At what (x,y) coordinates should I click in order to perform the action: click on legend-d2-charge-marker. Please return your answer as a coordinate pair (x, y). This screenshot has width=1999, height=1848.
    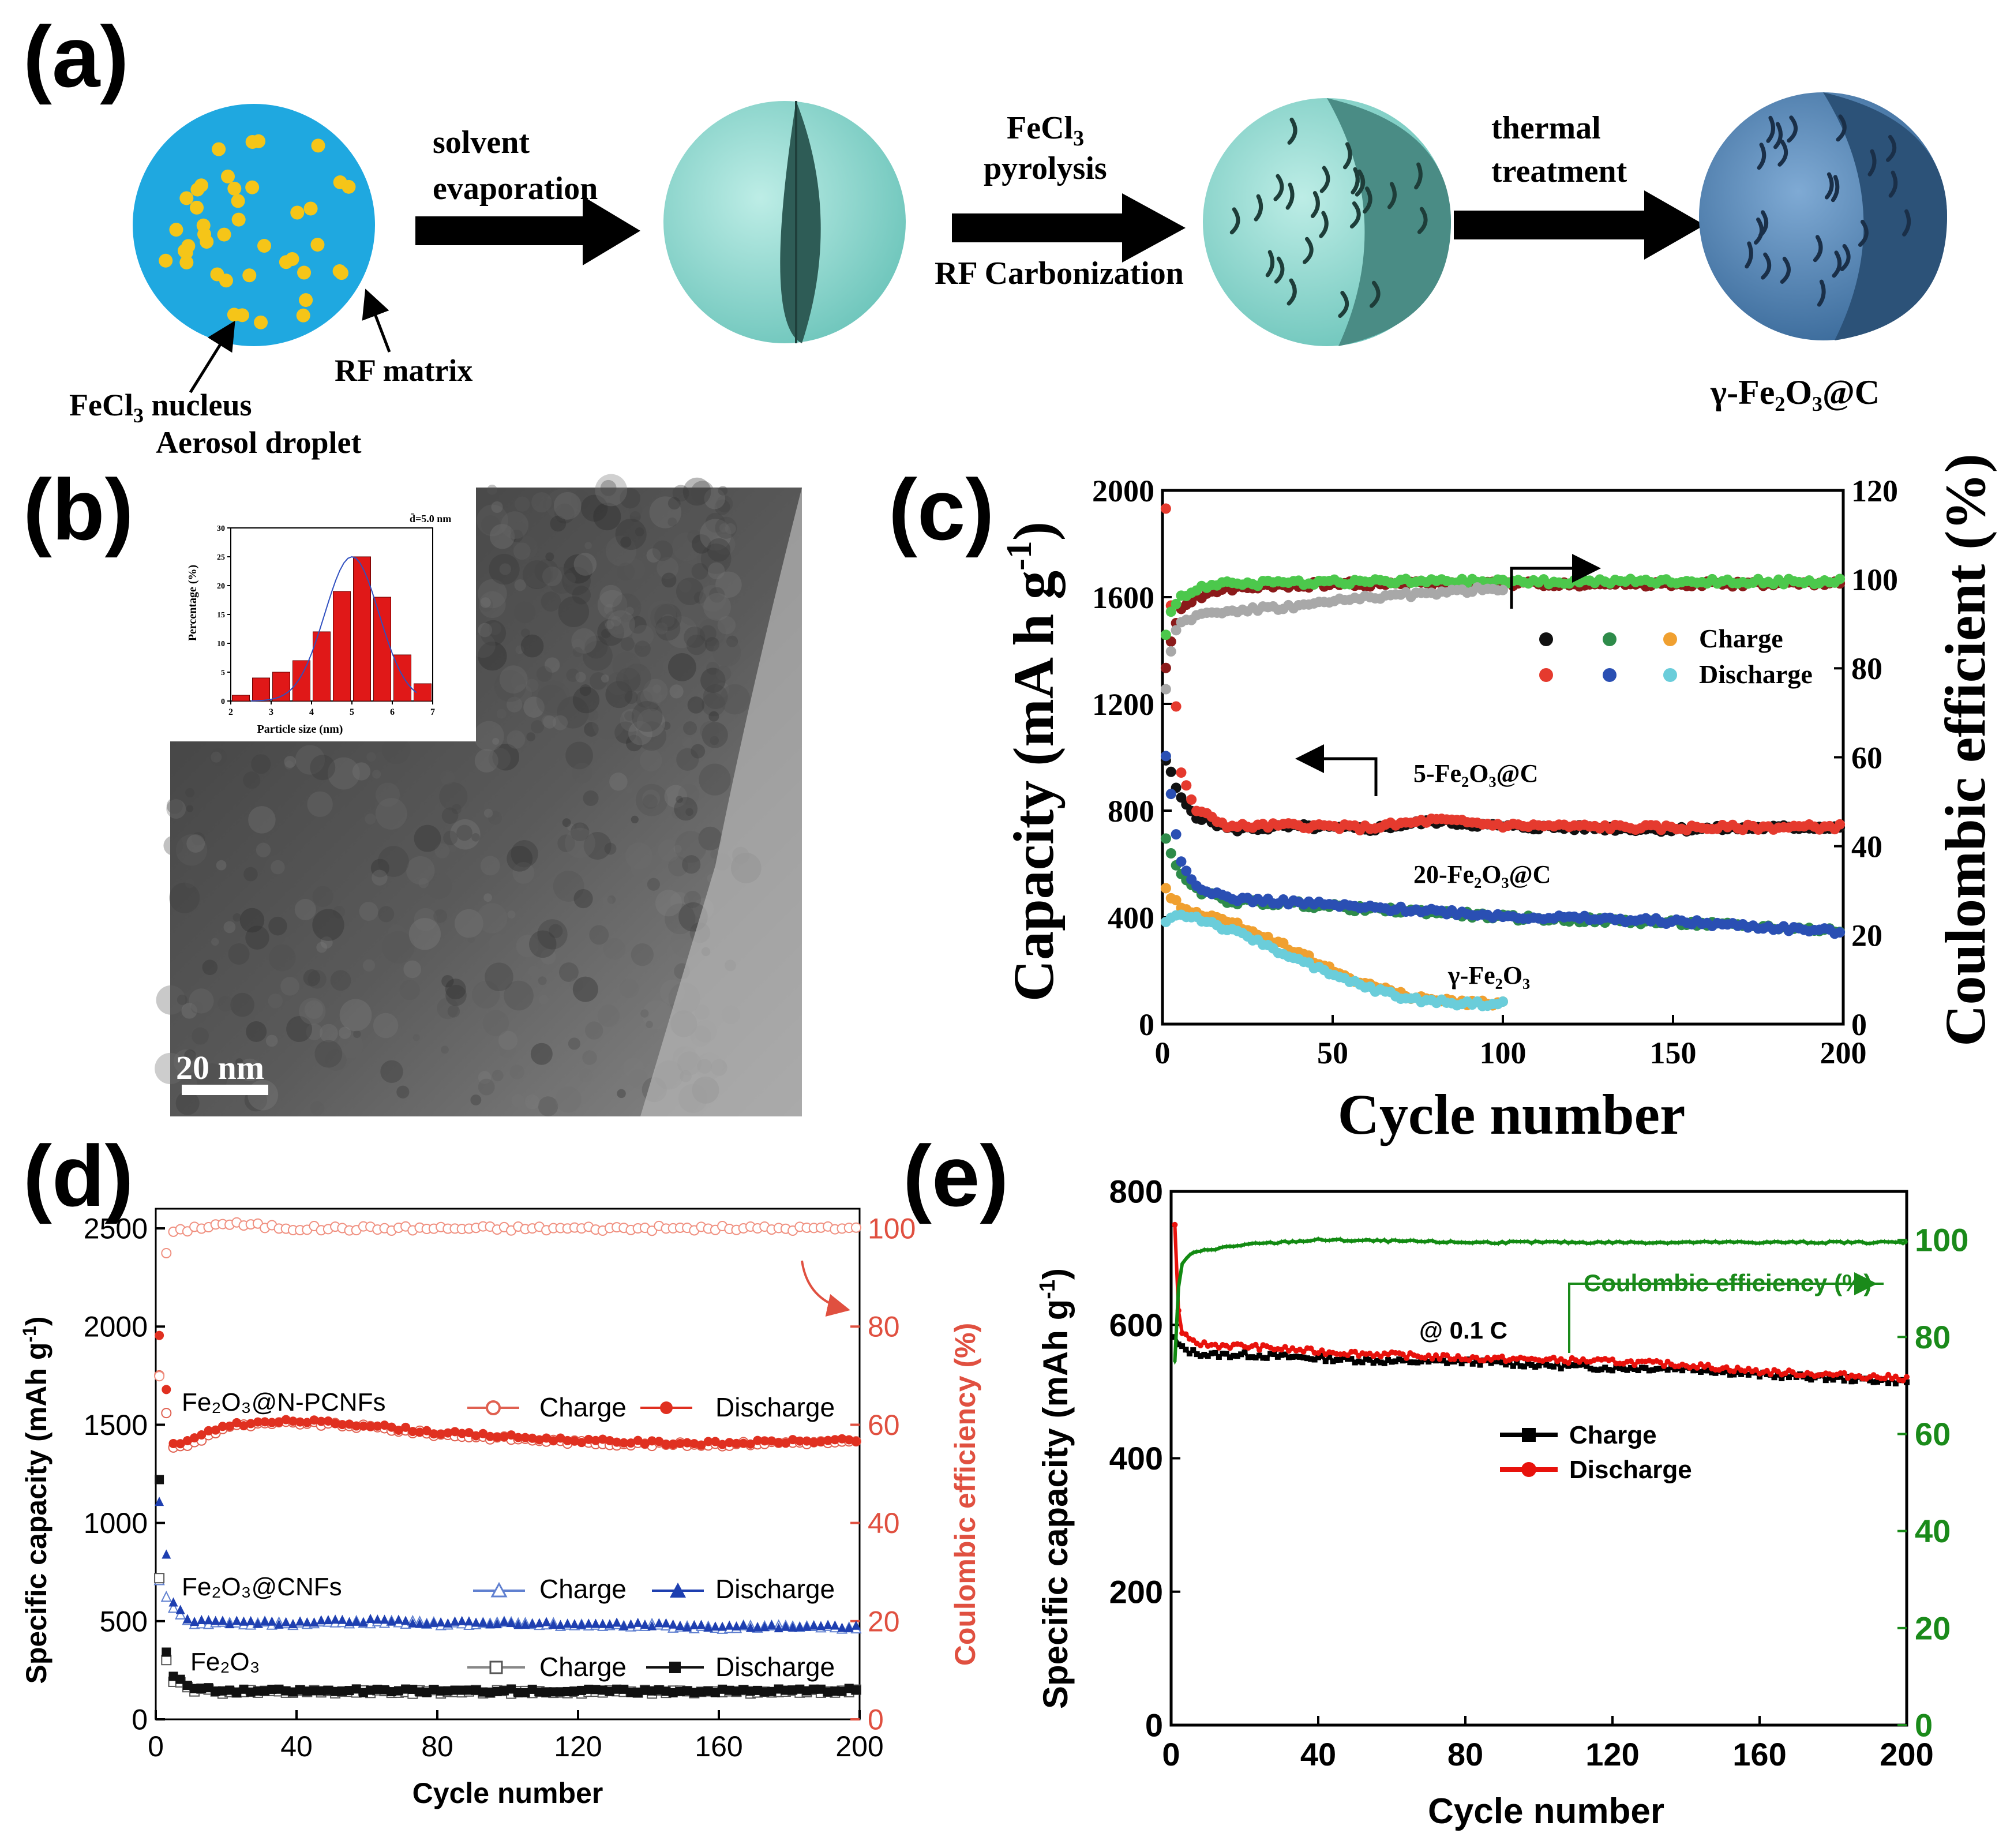
    Looking at the image, I should click on (499, 1590).